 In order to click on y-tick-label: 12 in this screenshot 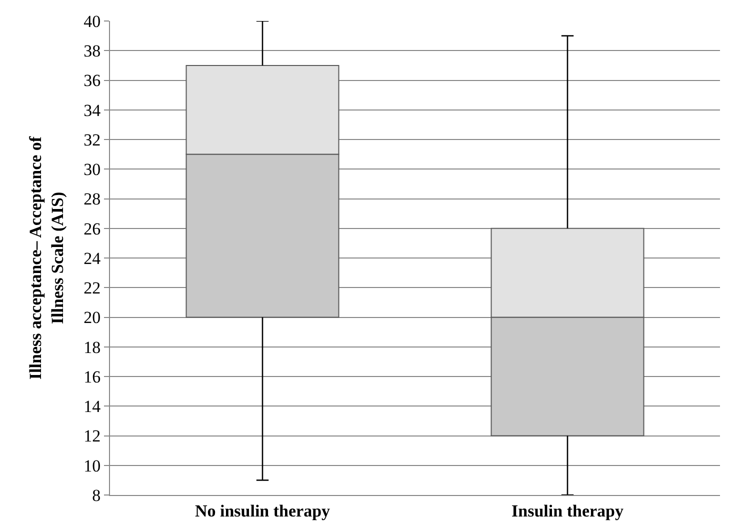, I will do `click(92, 436)`.